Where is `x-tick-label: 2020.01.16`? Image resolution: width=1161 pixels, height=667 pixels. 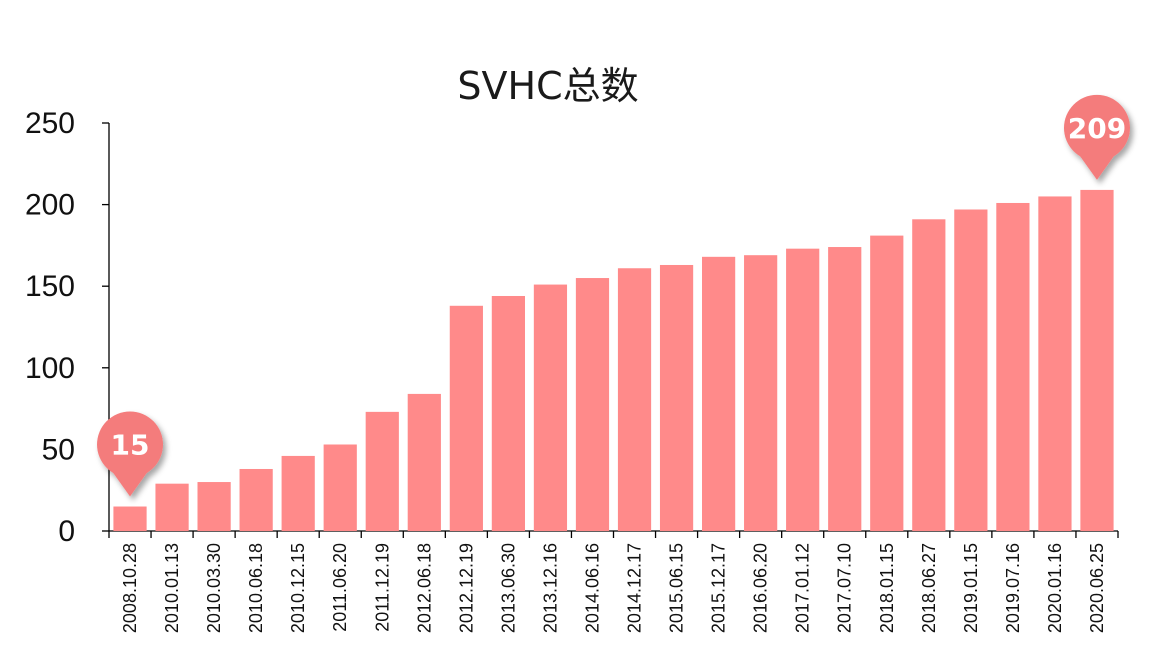 x-tick-label: 2020.01.16 is located at coordinates (1055, 588).